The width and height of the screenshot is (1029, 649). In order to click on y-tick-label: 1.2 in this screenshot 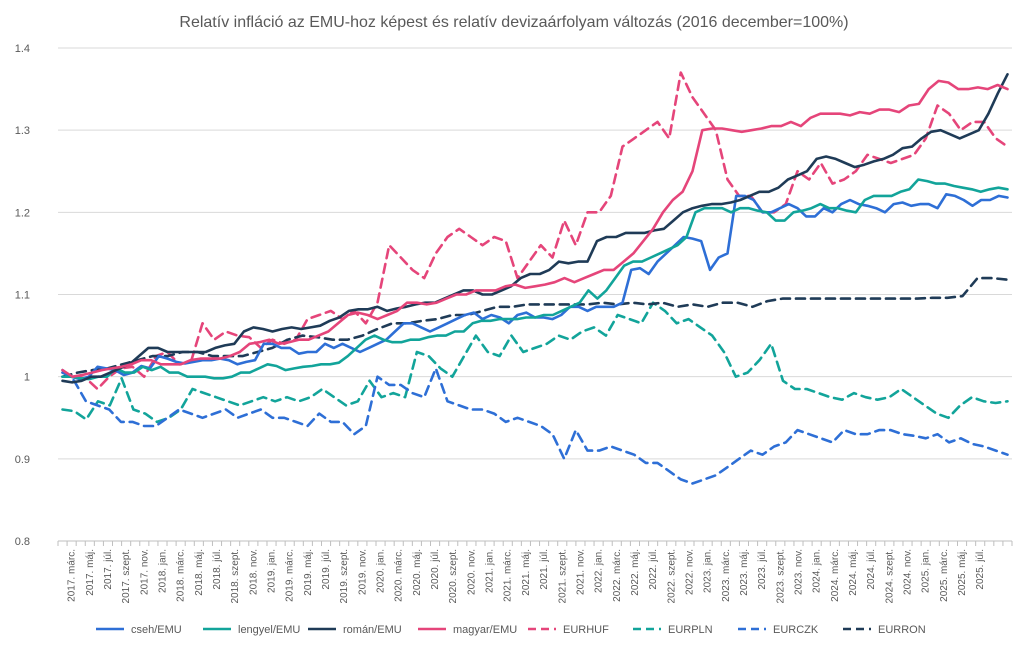, I will do `click(22, 213)`.